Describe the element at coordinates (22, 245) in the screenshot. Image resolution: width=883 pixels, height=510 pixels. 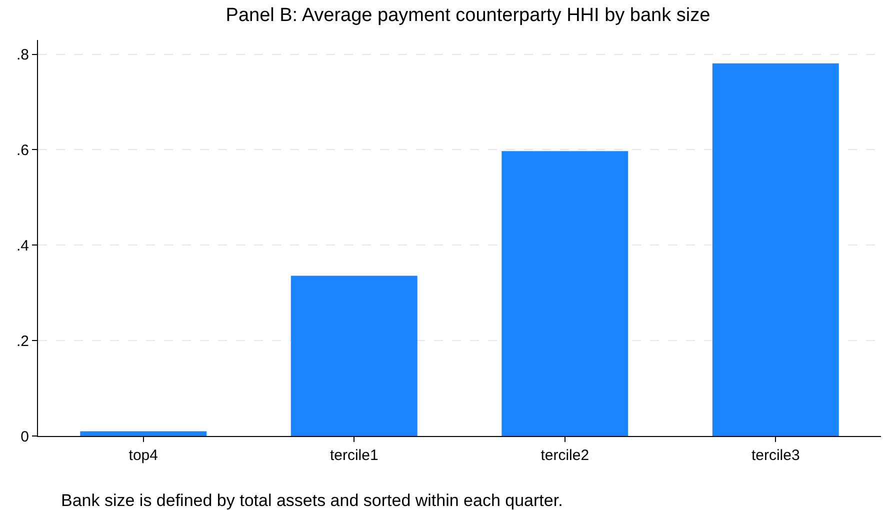
I see `y-tick-label: .4` at that location.